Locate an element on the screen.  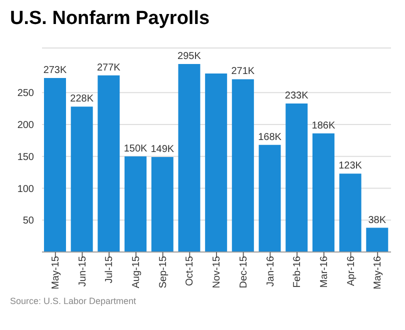
data-label: 123K is located at coordinates (350, 166).